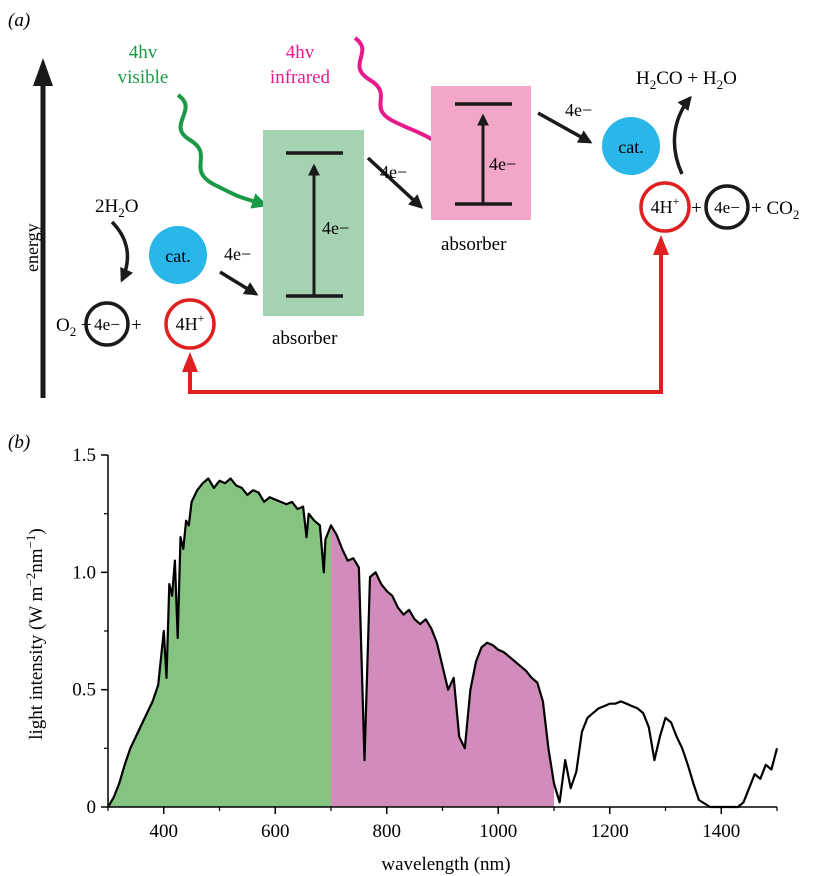 The width and height of the screenshot is (825, 876). I want to click on oxidation-protons-charge: +, so click(201, 318).